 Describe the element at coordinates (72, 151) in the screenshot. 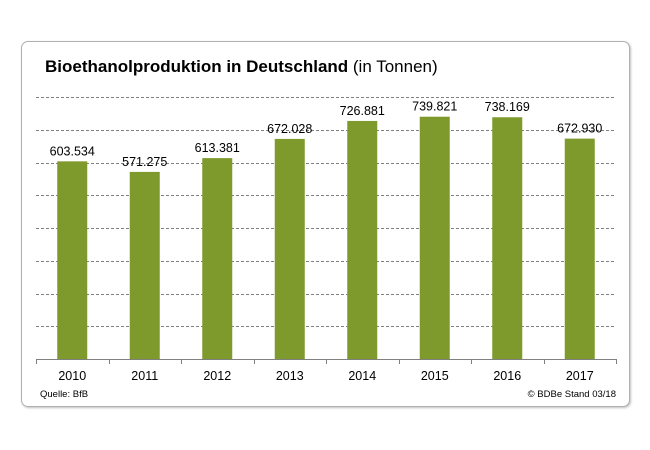

I see `value-label-2010: 603.534` at that location.